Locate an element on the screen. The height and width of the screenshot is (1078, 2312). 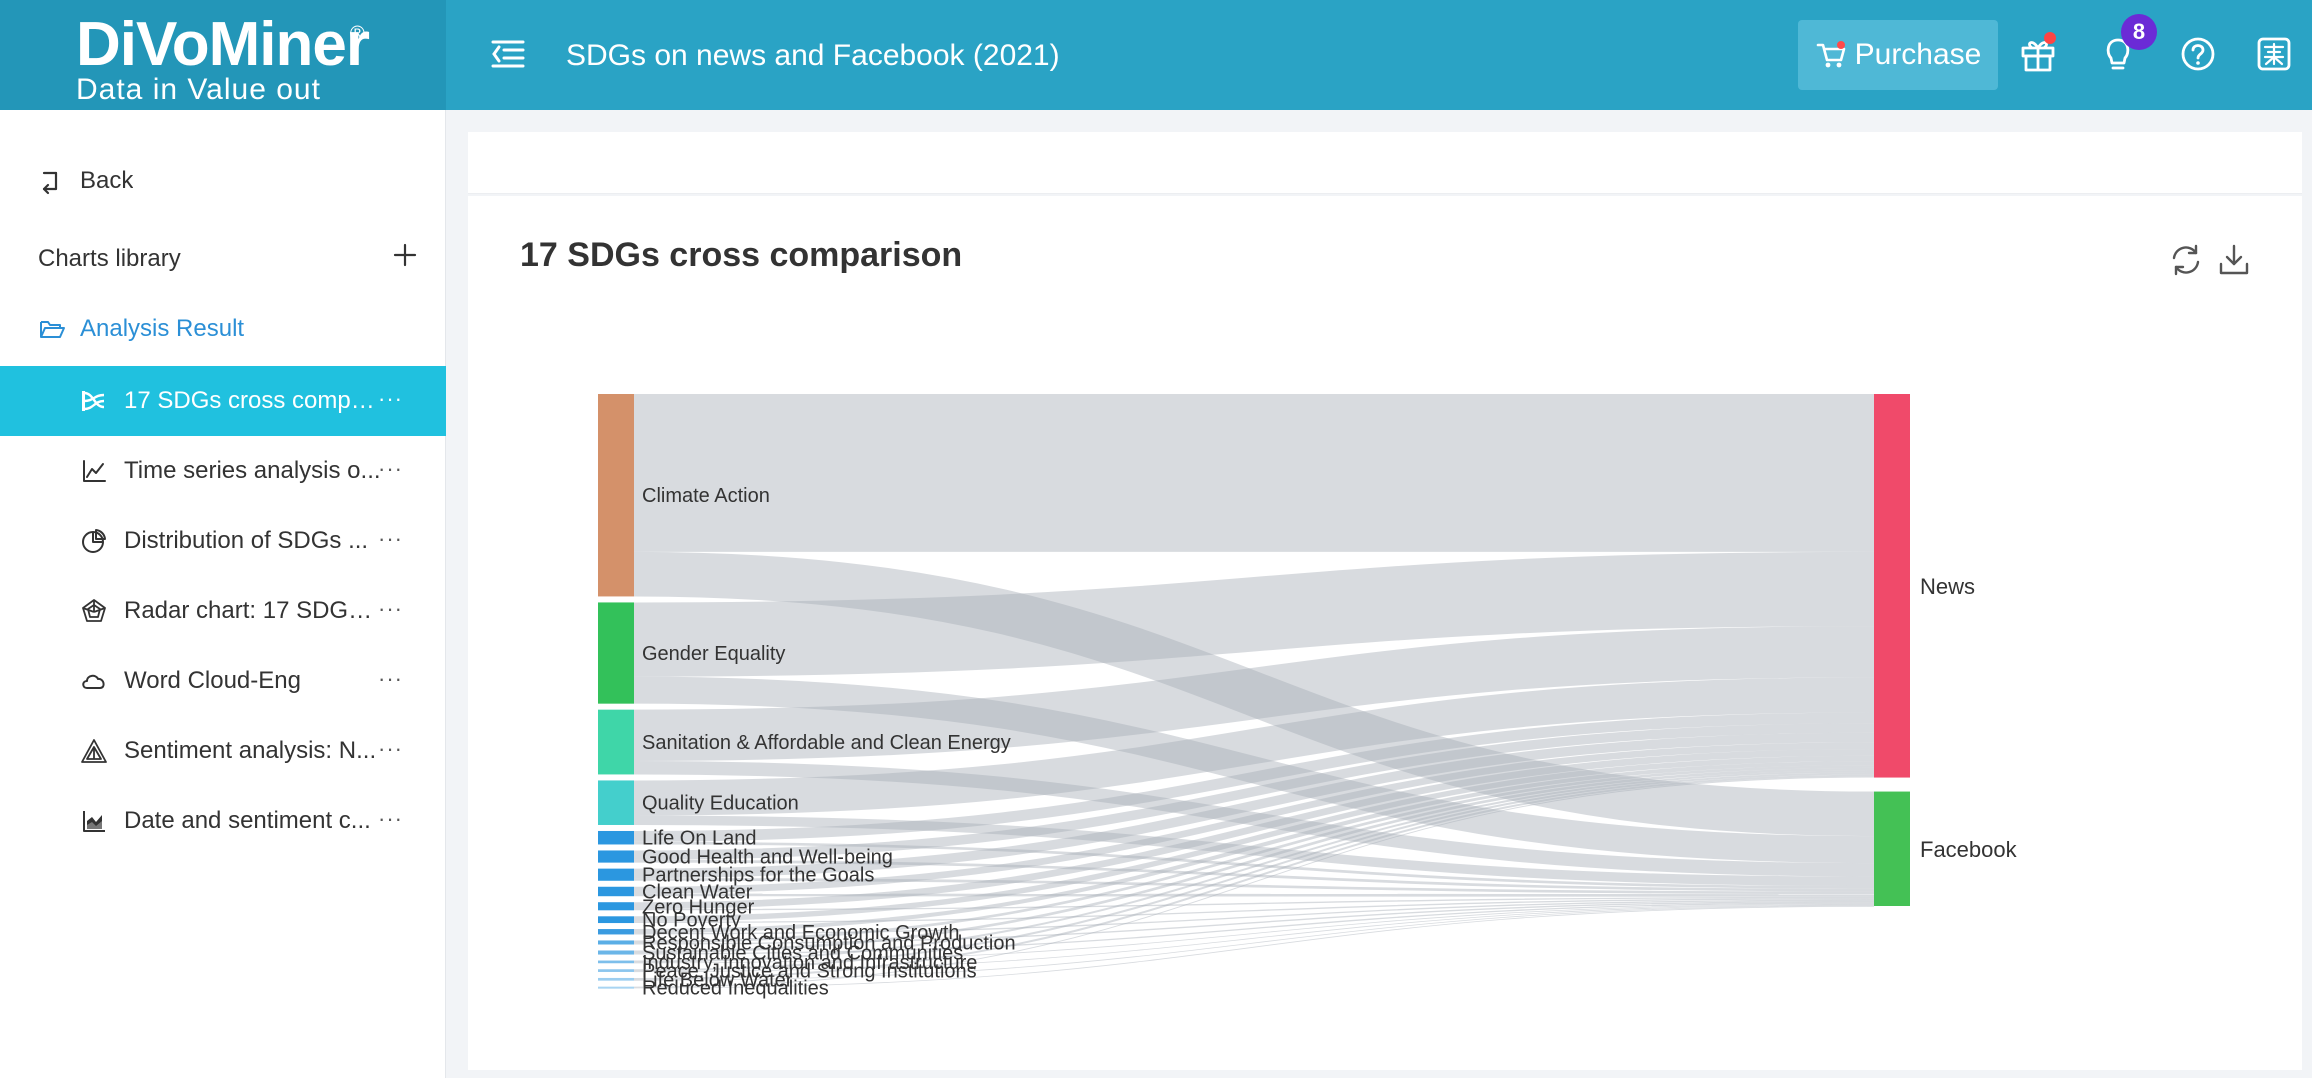
sankey-link-no-poverty-to-facebook is located at coordinates (1254, 911).